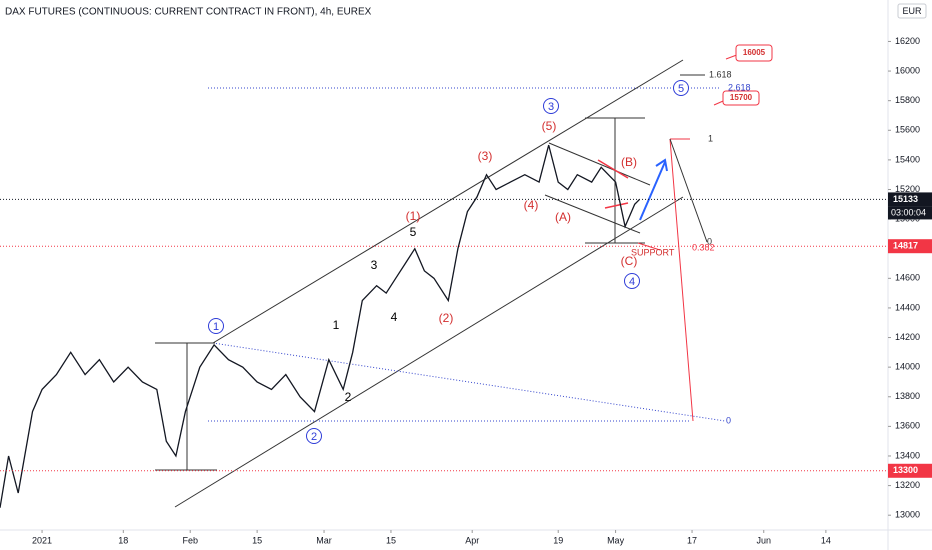 The image size is (932, 550). I want to click on fib-label: 0.382, so click(703, 247).